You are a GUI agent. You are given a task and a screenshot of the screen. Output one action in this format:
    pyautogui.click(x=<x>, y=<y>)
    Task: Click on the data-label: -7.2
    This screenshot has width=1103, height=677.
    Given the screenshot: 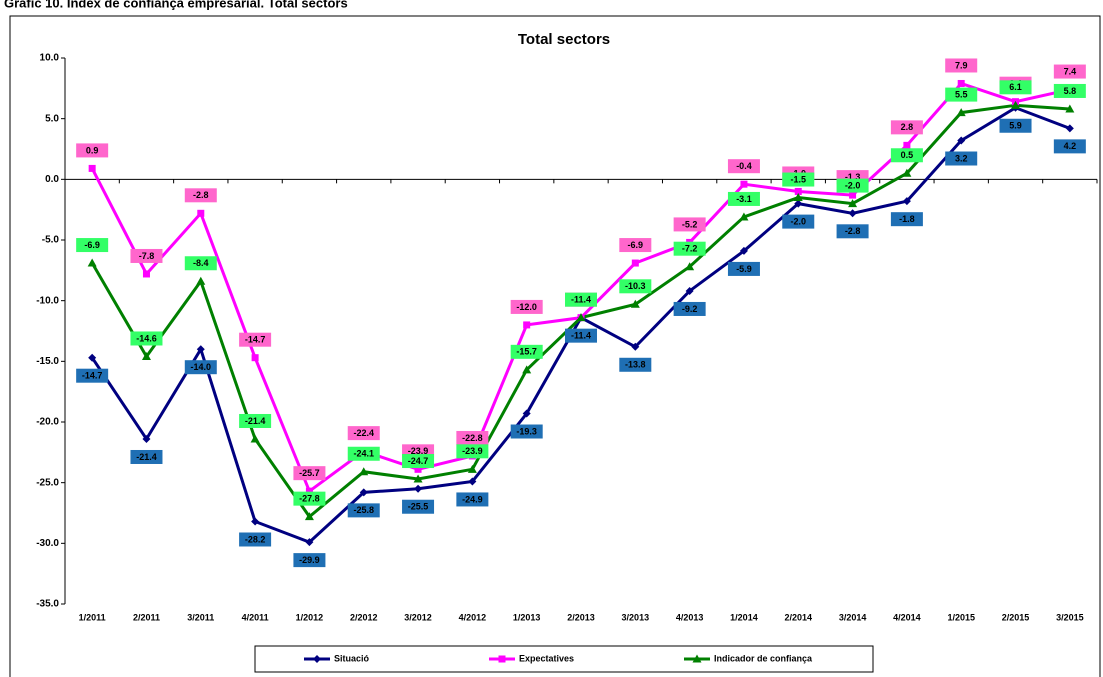 What is the action you would take?
    pyautogui.click(x=690, y=249)
    